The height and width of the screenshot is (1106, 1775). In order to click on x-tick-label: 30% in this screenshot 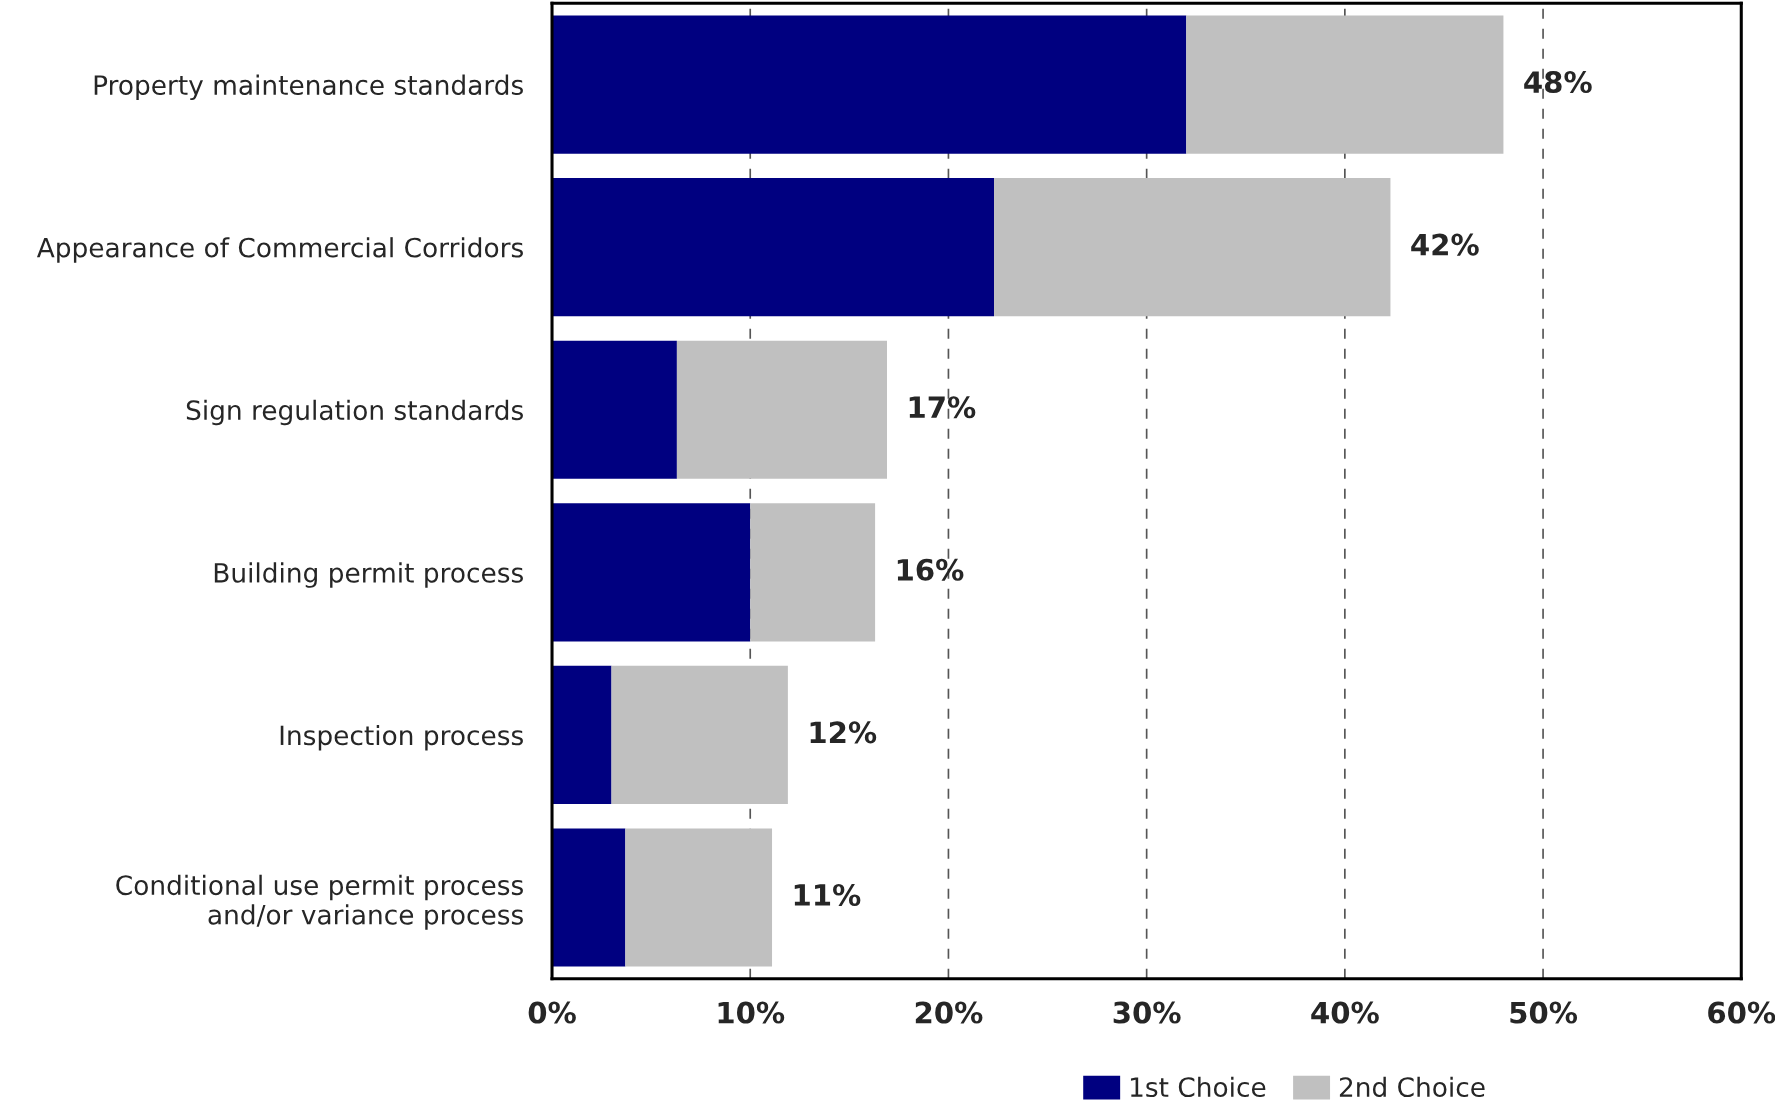, I will do `click(1147, 1012)`.